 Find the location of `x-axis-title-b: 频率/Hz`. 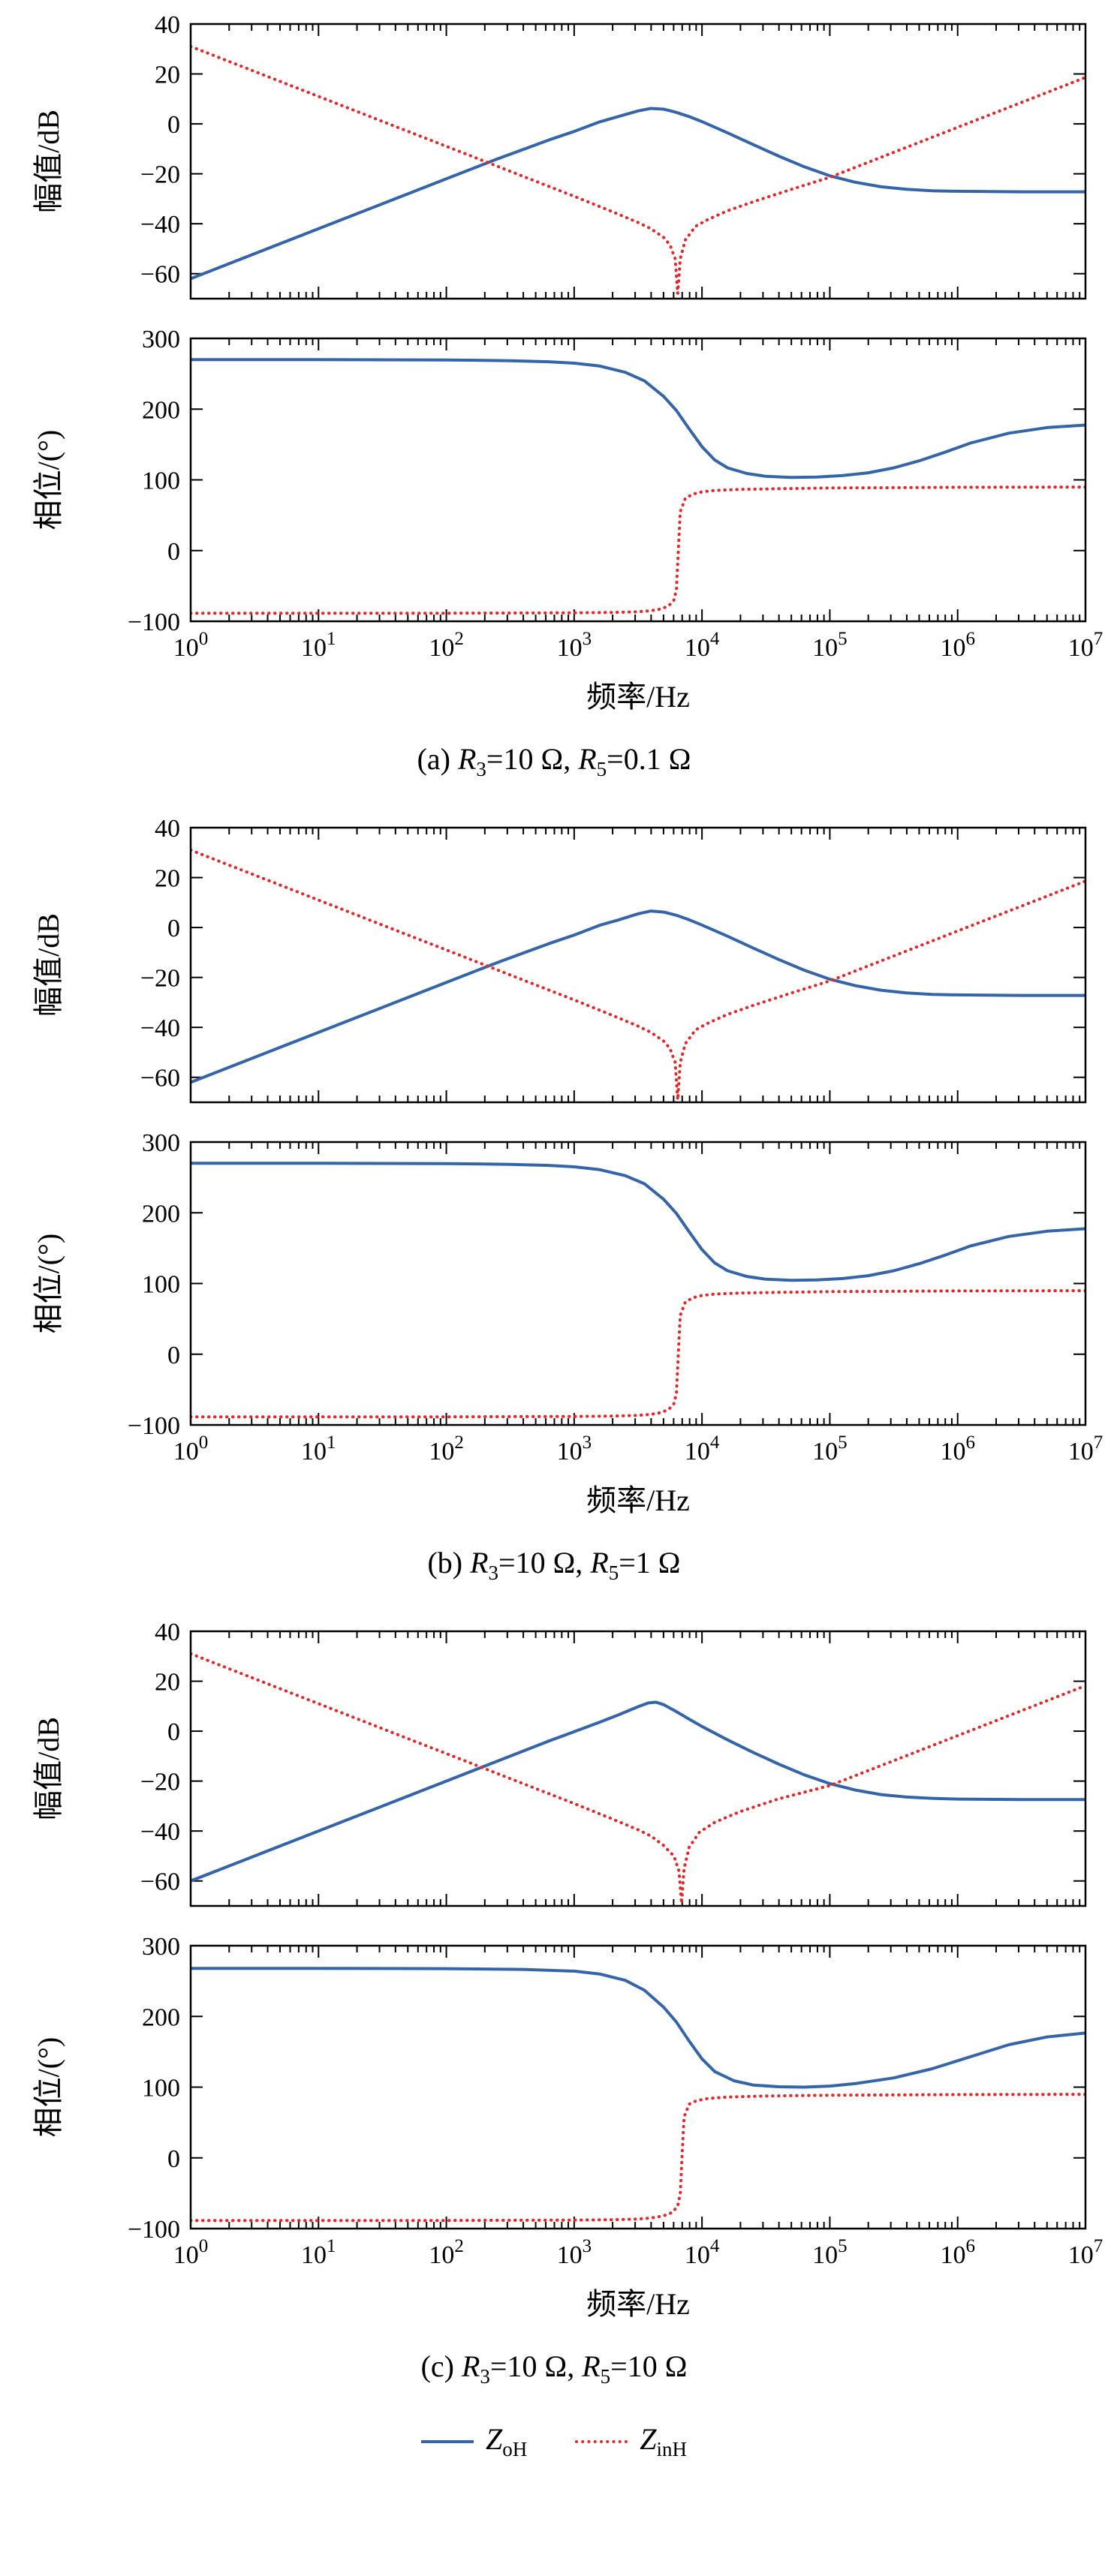

x-axis-title-b: 频率/Hz is located at coordinates (638, 1500).